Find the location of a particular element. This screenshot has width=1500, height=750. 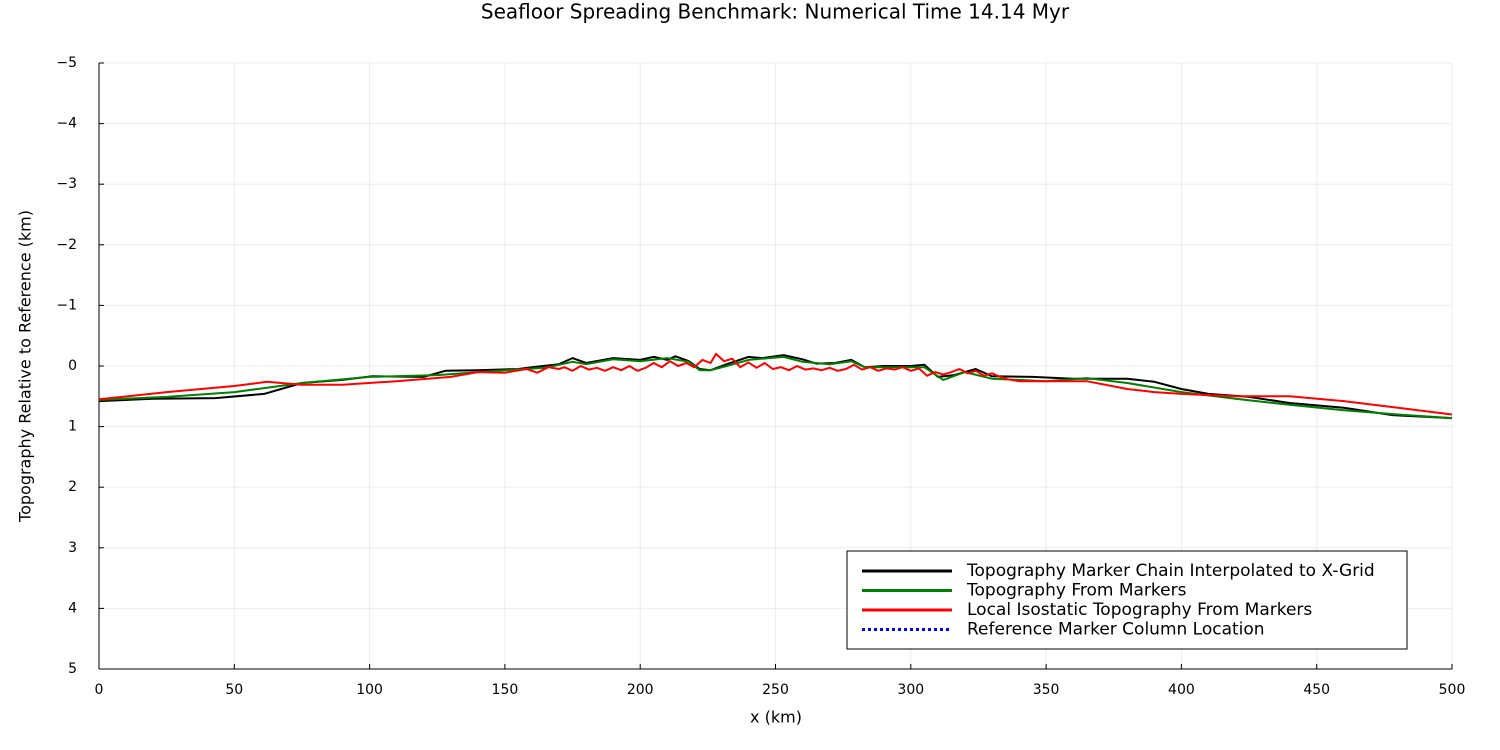

x-tick-label: 0 is located at coordinates (99, 690).